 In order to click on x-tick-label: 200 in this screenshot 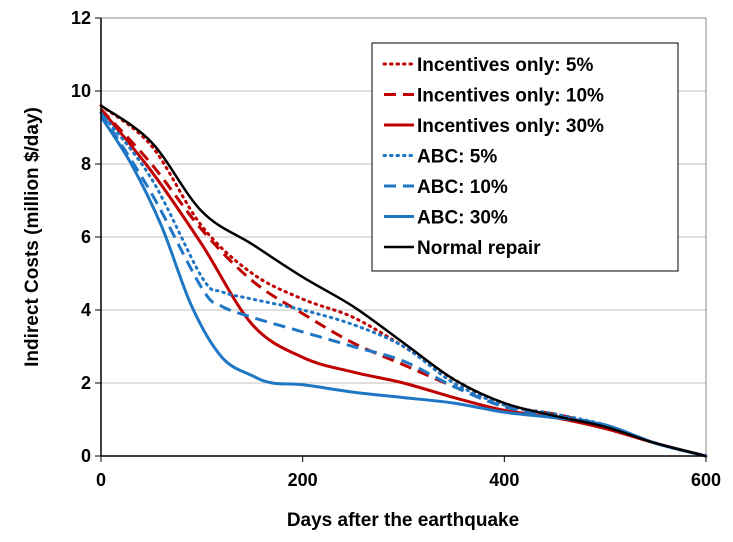, I will do `click(303, 480)`.